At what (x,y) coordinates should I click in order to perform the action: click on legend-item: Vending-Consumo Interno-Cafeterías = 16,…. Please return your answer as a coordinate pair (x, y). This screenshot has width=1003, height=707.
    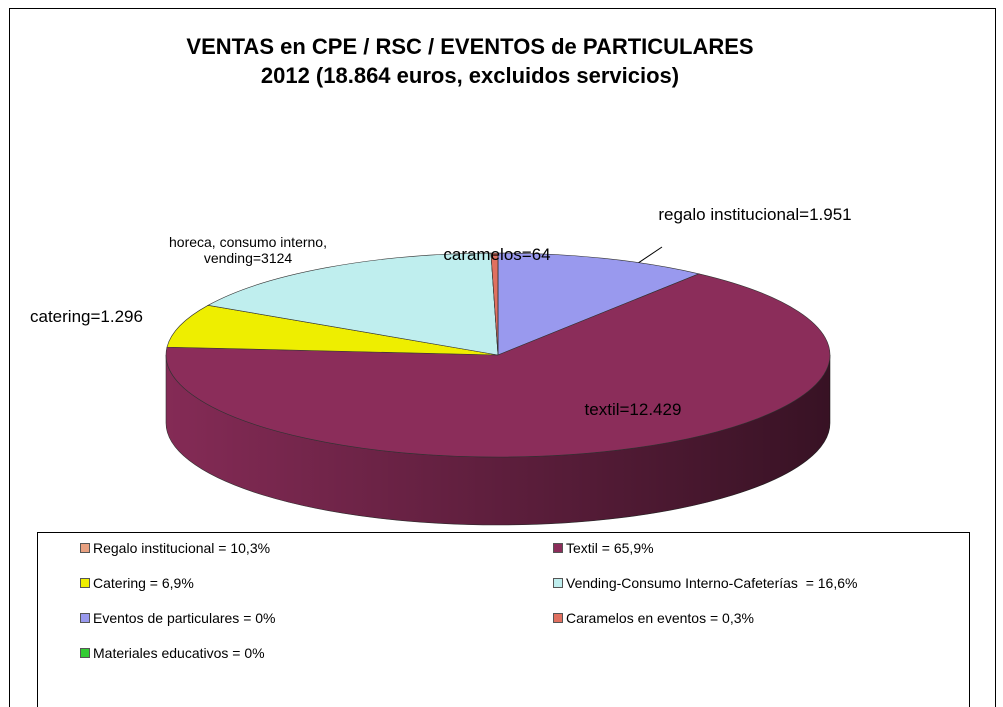
    Looking at the image, I should click on (705, 583).